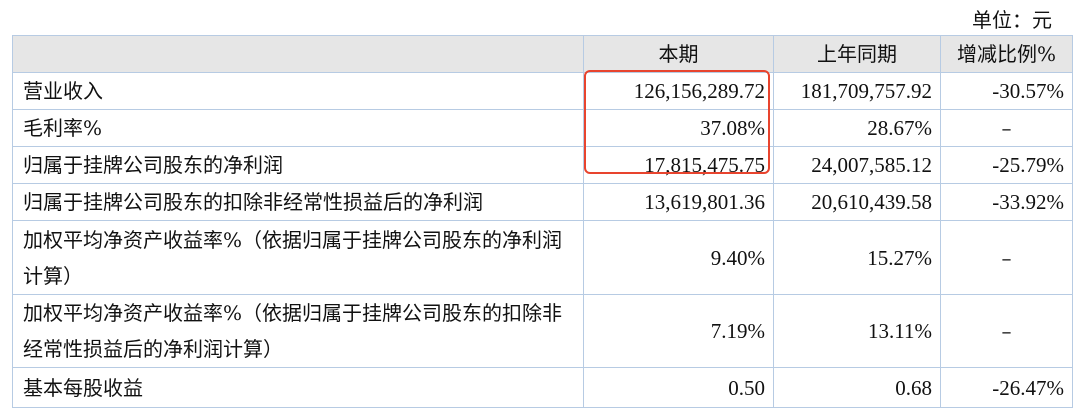 The image size is (1080, 408). I want to click on prior-value: 28.67%, so click(857, 128).